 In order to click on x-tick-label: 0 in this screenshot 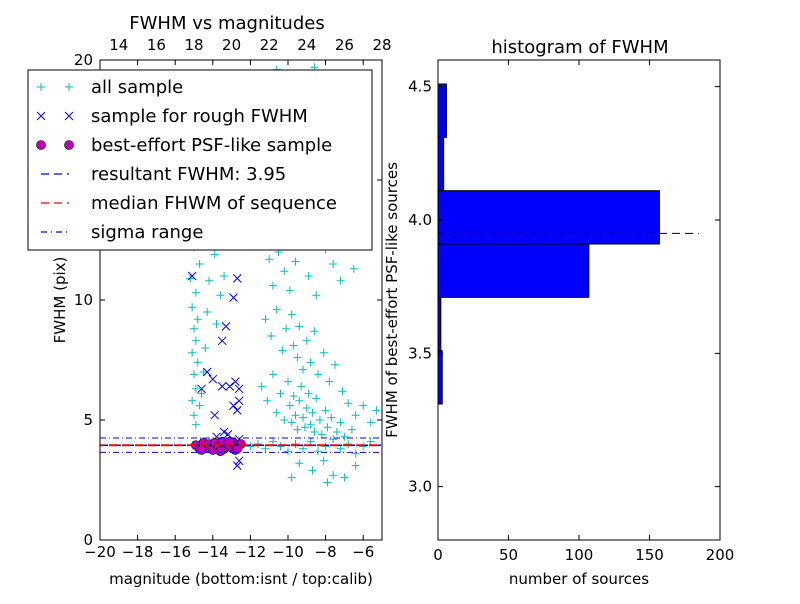, I will do `click(438, 555)`.